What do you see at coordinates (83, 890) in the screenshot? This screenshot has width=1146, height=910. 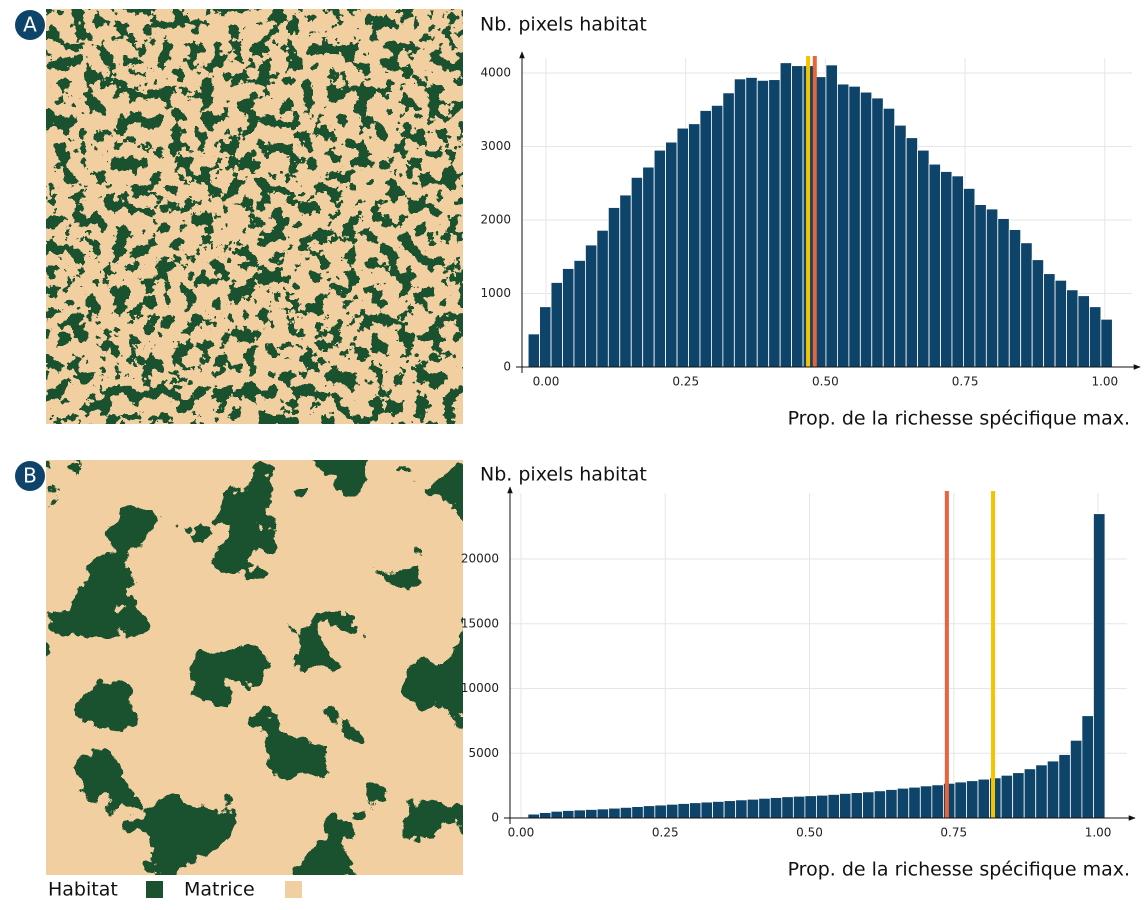 I see `legend-label: Habitat` at bounding box center [83, 890].